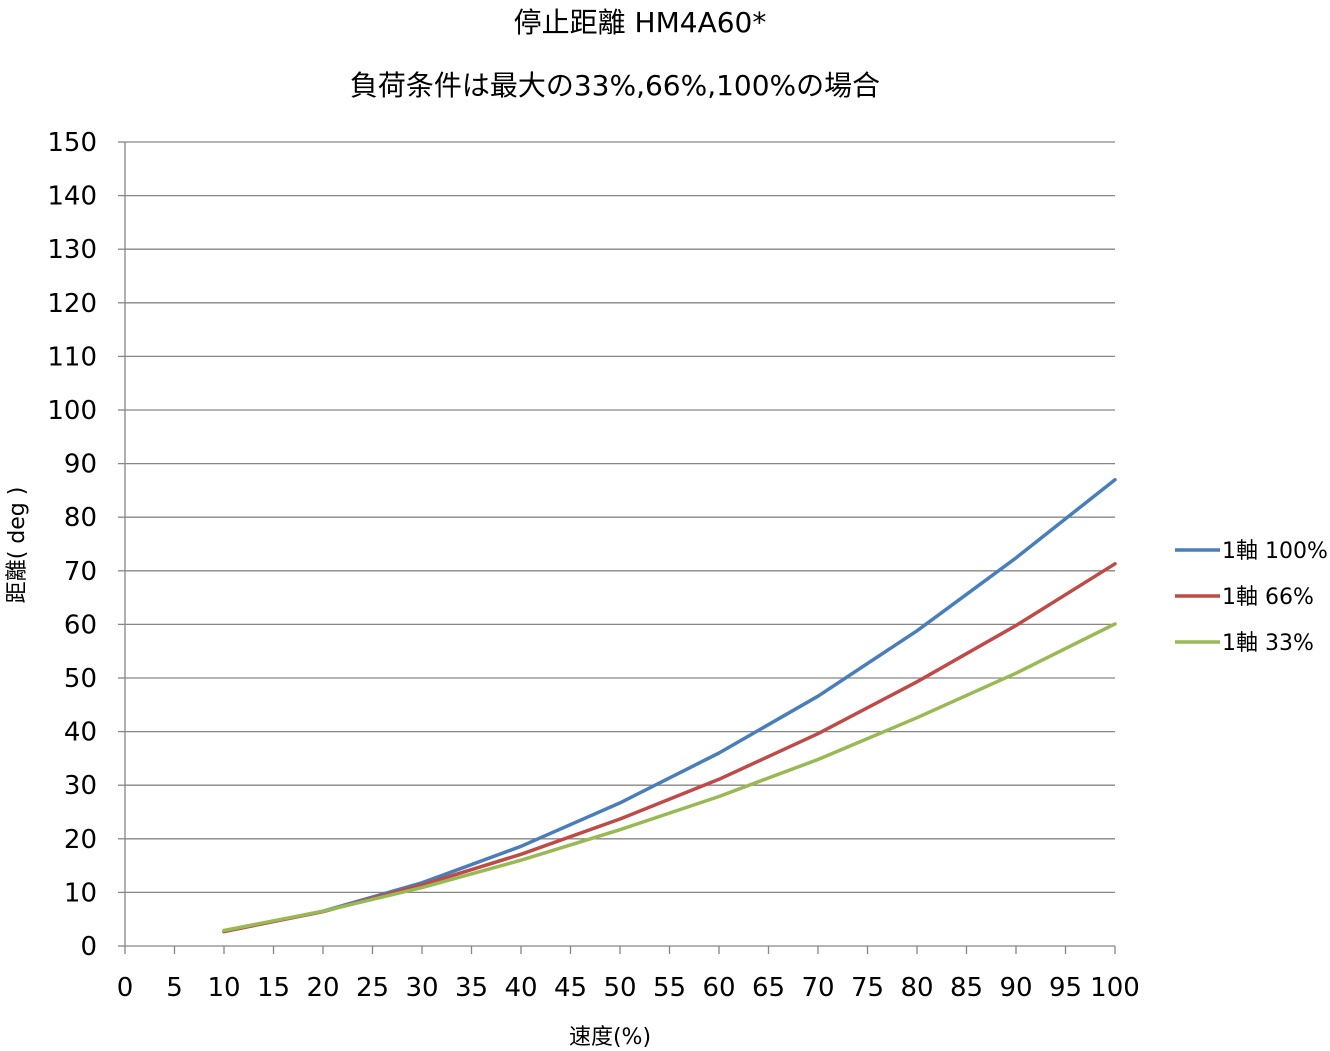 This screenshot has width=1330, height=1051. I want to click on x-tick-label: 60, so click(718, 988).